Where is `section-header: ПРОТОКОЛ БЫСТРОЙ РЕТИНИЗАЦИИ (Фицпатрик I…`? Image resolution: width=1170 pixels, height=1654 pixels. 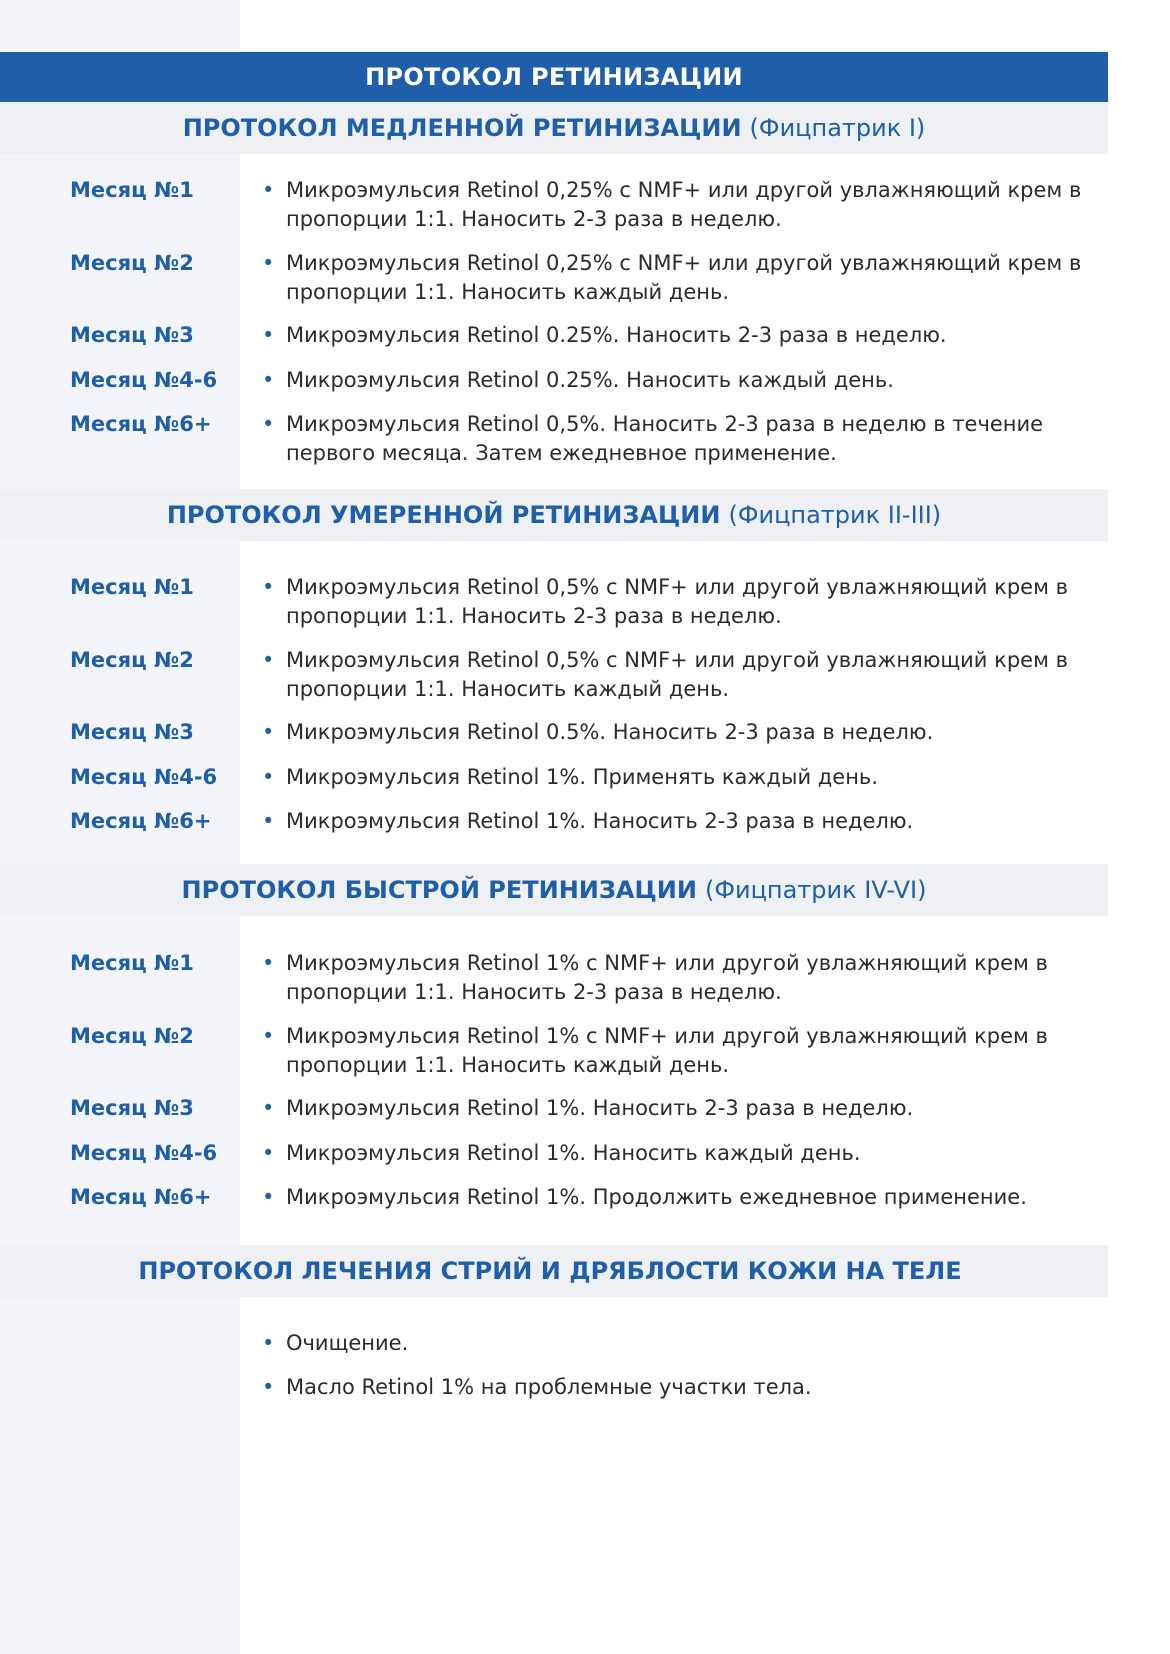 section-header: ПРОТОКОЛ БЫСТРОЙ РЕТИНИЗАЦИИ (Фицпатрик I… is located at coordinates (554, 890).